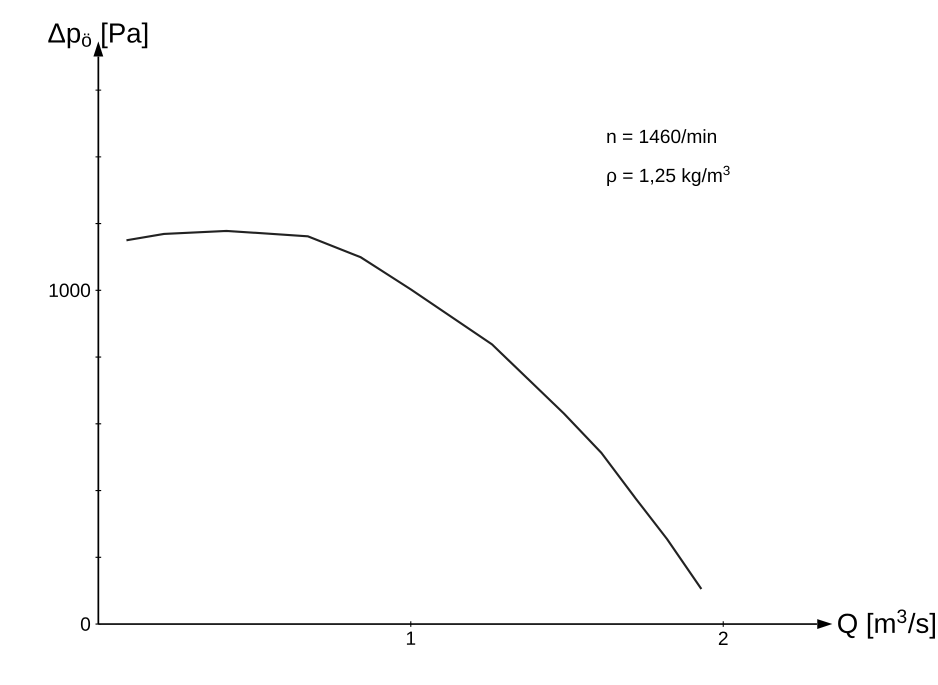 This screenshot has width=938, height=685. I want to click on y-tick-label: 0, so click(85, 624).